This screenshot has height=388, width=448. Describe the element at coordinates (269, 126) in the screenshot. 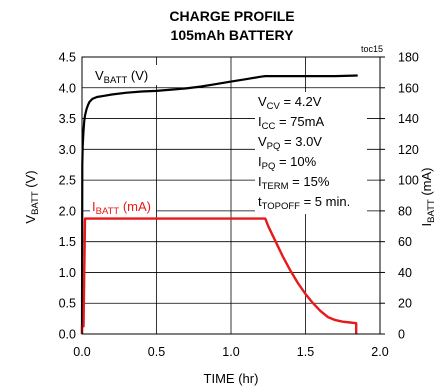

I see `annotation-sub: CC` at that location.